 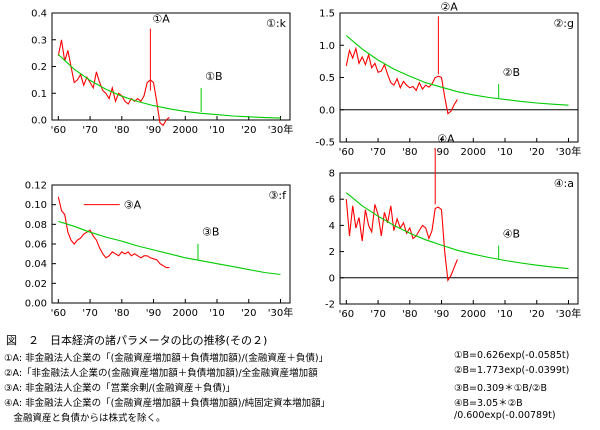 What do you see at coordinates (401, 241) in the screenshot?
I see `series-a-line-a` at bounding box center [401, 241].